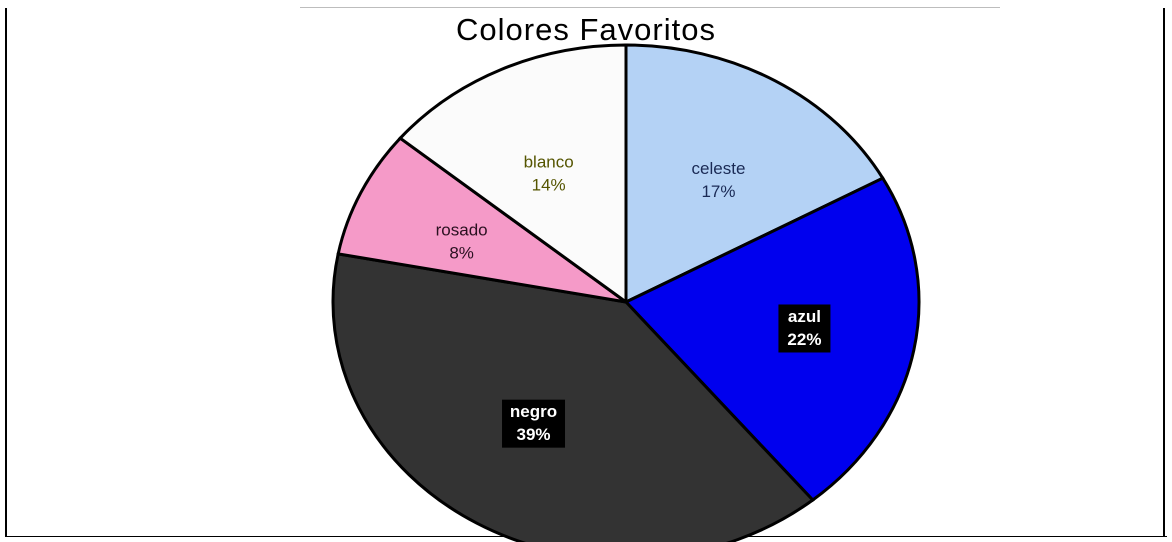  Describe the element at coordinates (719, 168) in the screenshot. I see `slice-name-label: celeste` at that location.